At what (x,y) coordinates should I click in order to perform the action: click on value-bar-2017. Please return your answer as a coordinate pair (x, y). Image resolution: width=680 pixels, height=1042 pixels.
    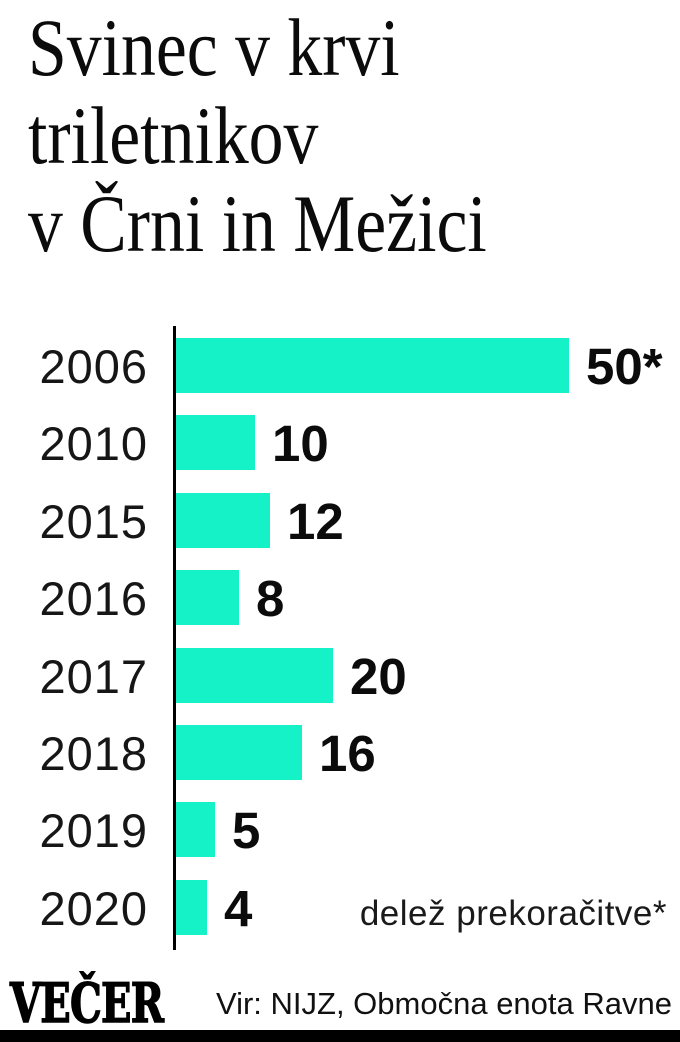
    Looking at the image, I should click on (254, 675).